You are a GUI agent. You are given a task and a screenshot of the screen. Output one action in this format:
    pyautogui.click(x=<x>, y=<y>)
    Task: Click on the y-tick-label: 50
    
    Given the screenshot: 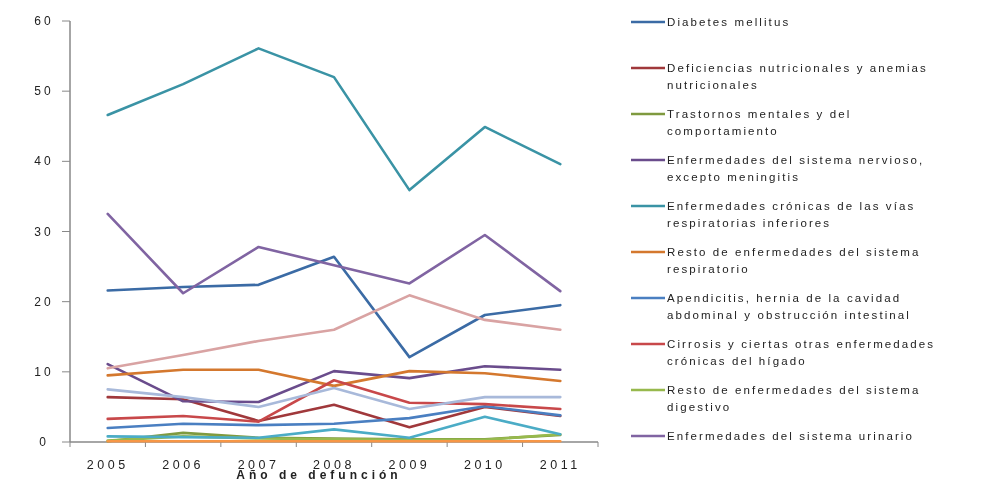 What is the action you would take?
    pyautogui.click(x=44, y=91)
    